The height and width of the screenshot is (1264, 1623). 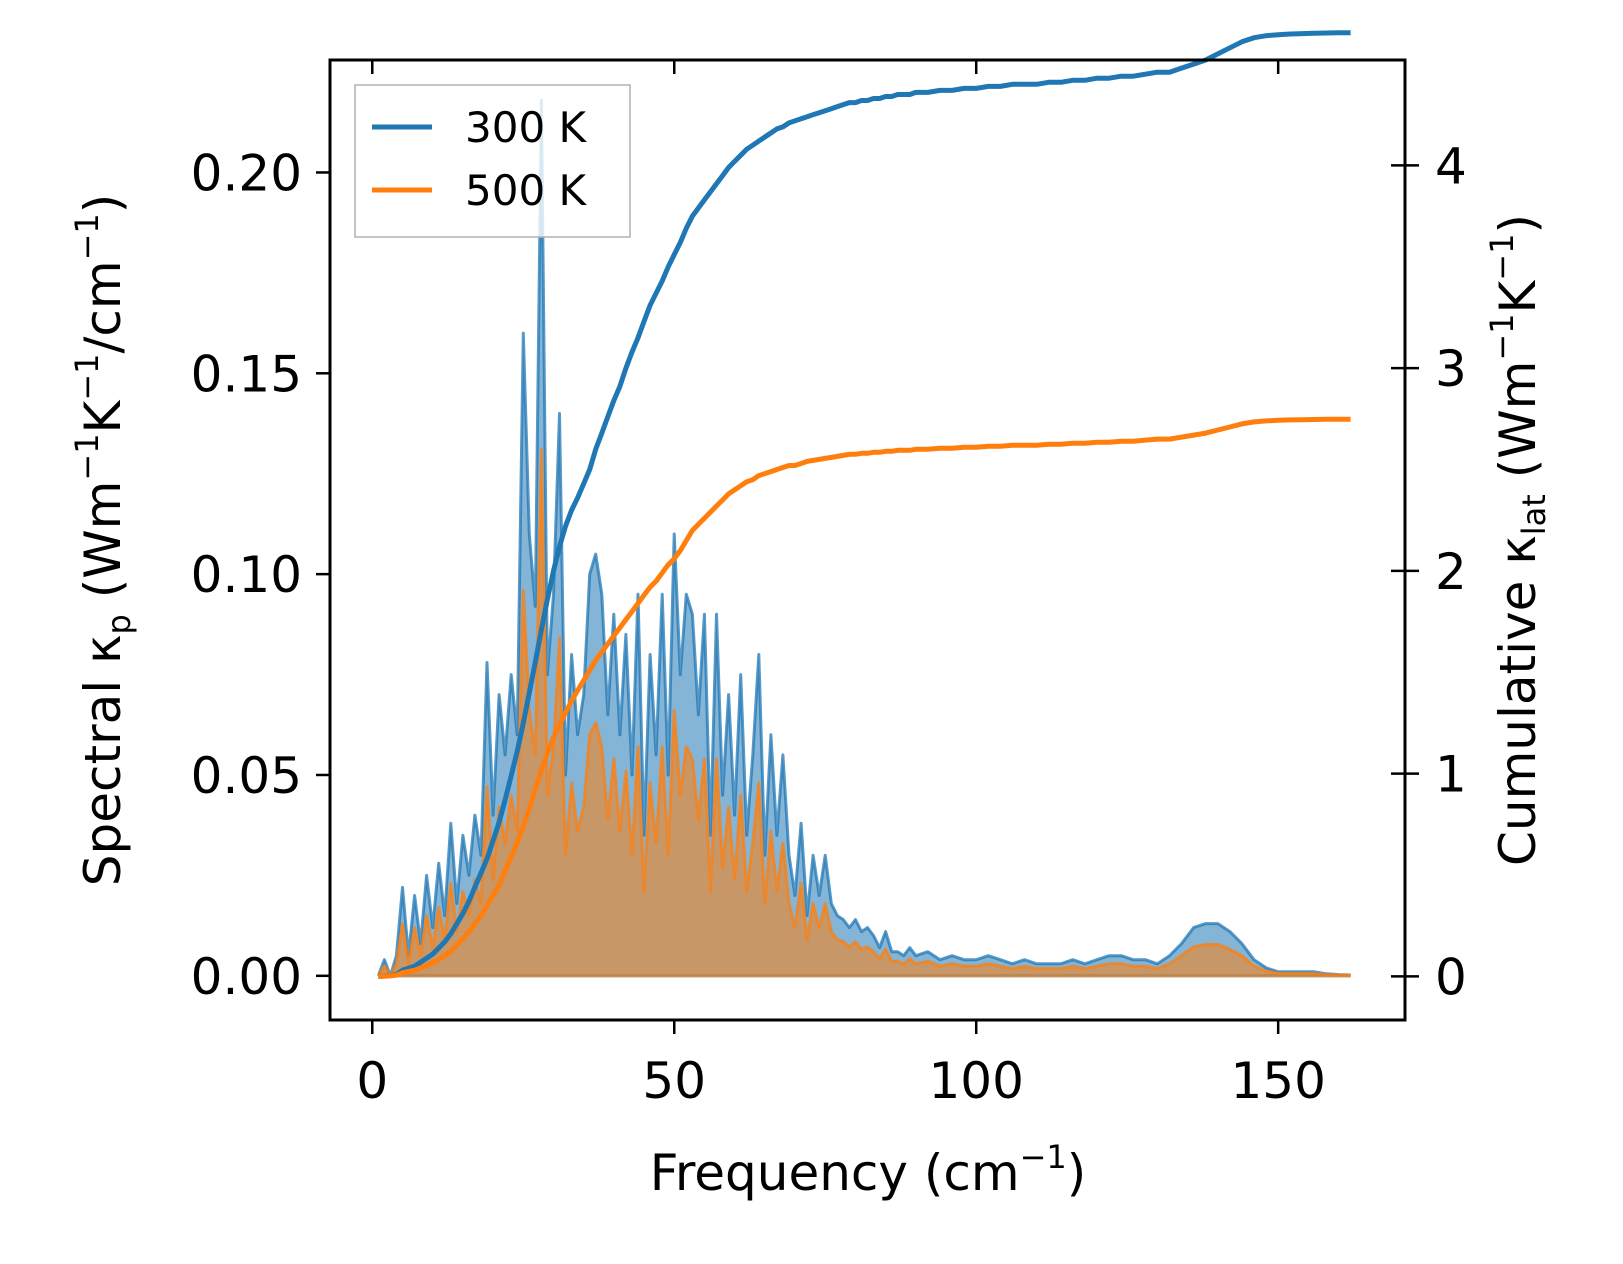 What do you see at coordinates (1451, 572) in the screenshot?
I see `y-right-tick-label: 2` at bounding box center [1451, 572].